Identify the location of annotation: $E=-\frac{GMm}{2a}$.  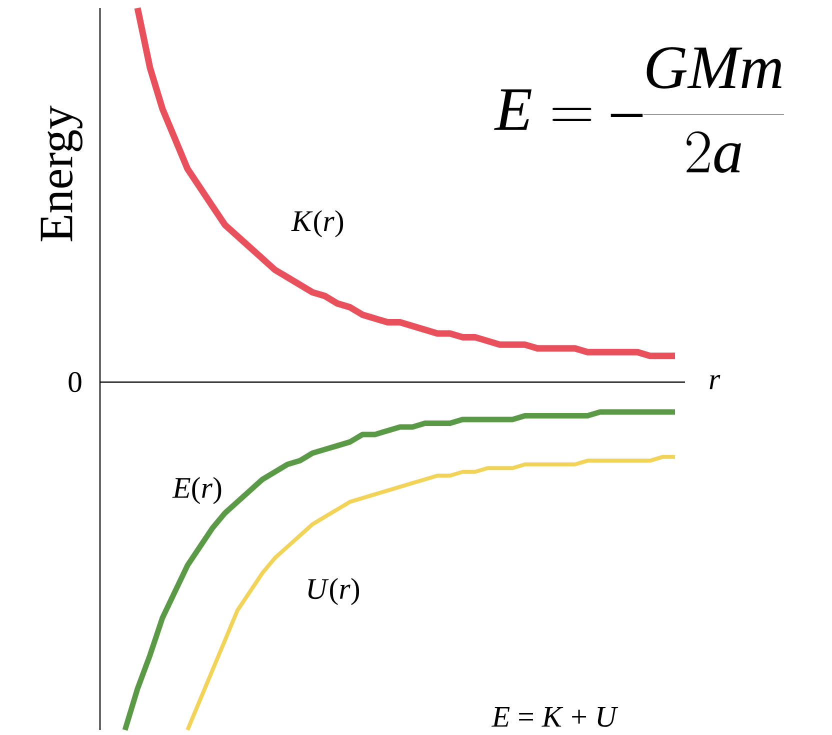
(639, 110).